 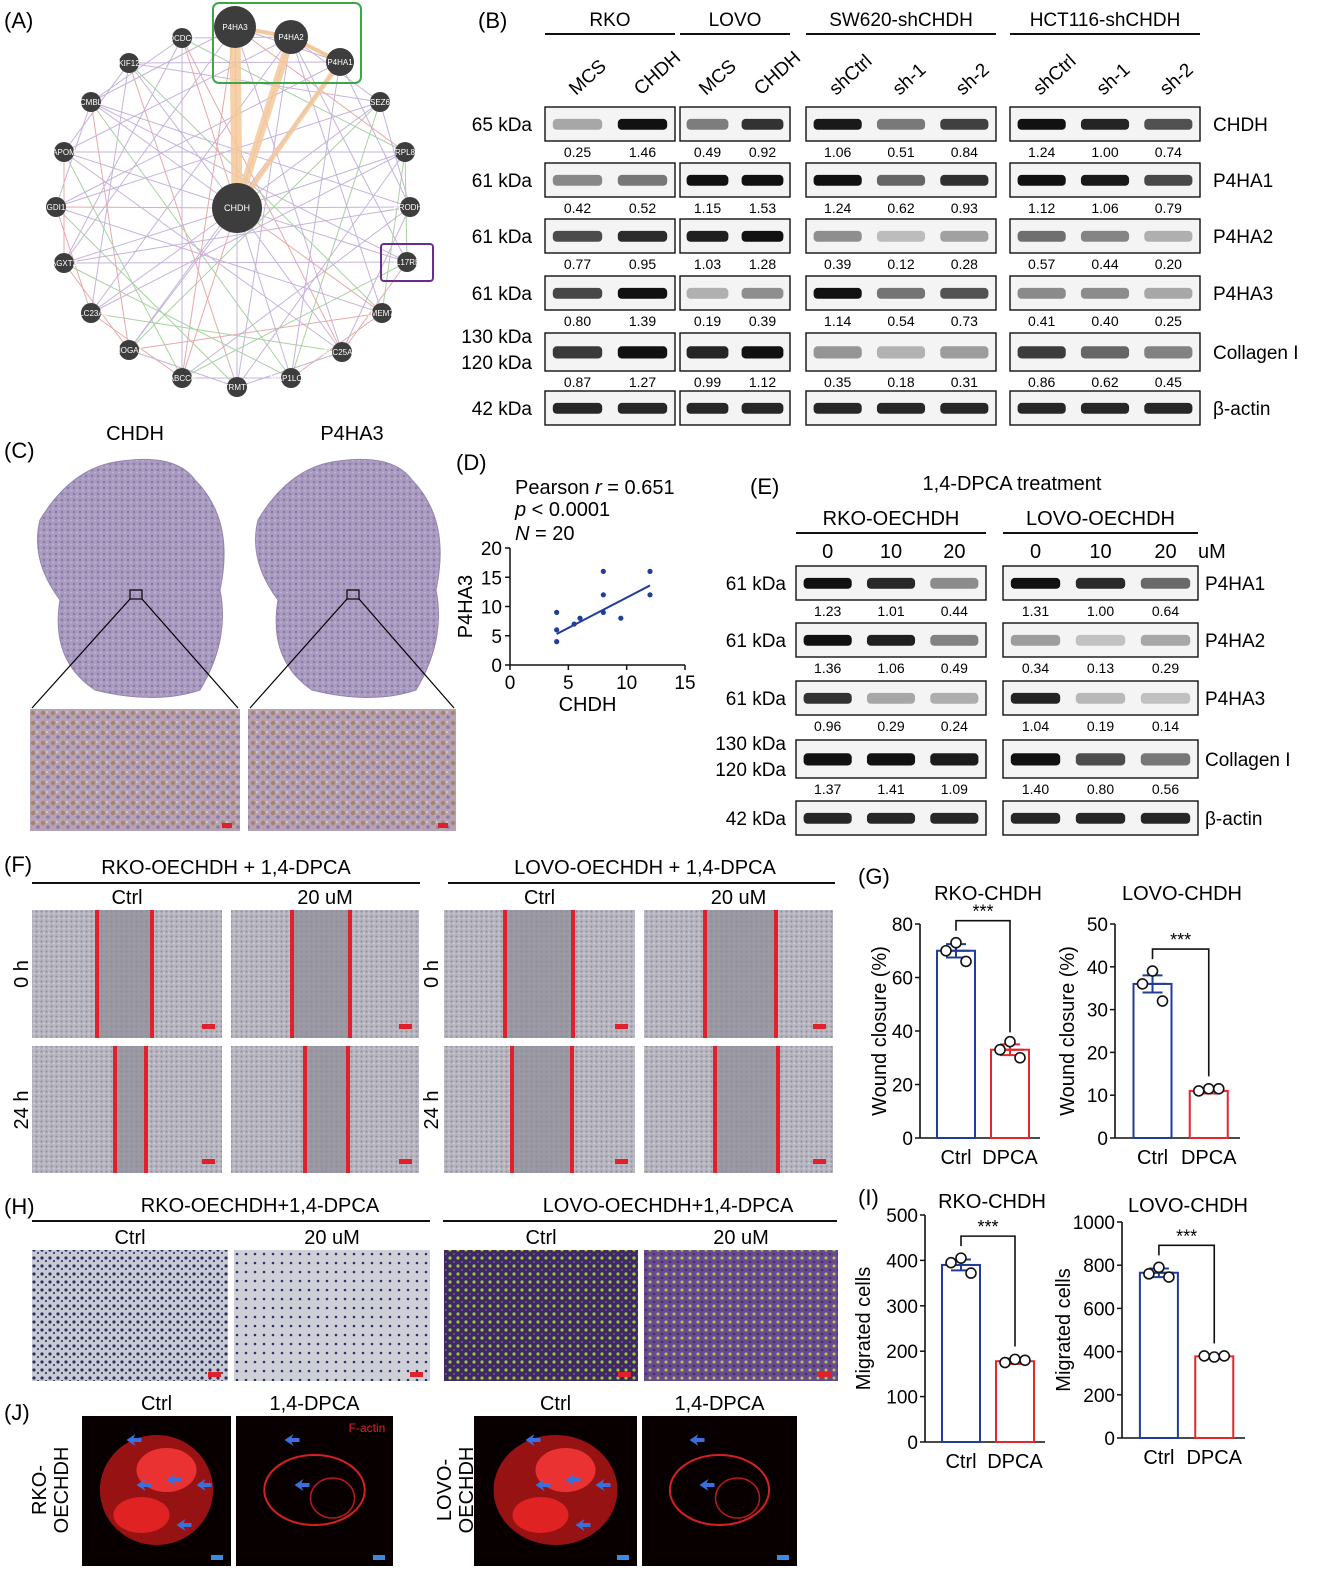 What do you see at coordinates (837, 152) in the screenshot?
I see `blot-quant-value: 1.06` at bounding box center [837, 152].